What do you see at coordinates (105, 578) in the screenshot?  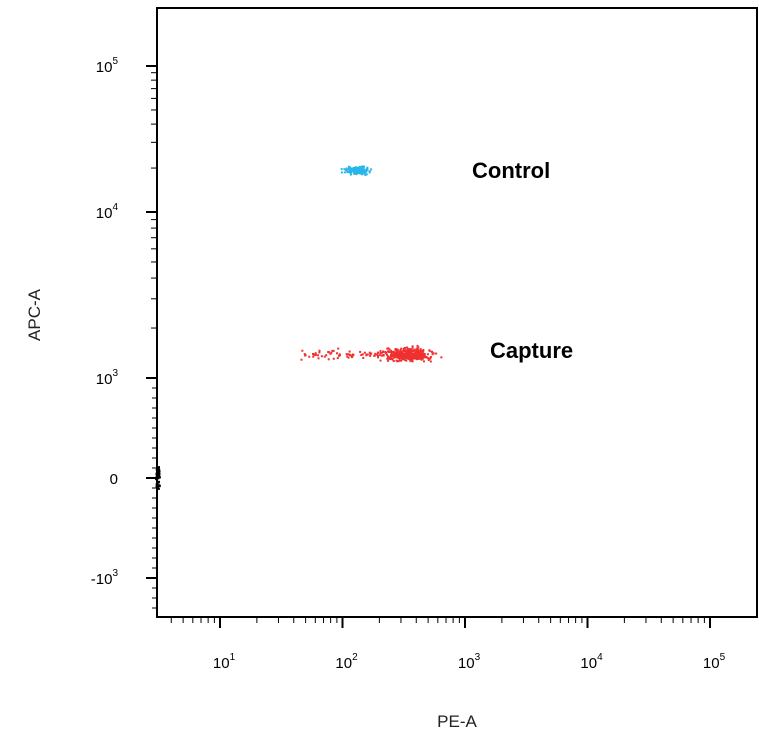 I see `y-tick-label: -103` at bounding box center [105, 578].